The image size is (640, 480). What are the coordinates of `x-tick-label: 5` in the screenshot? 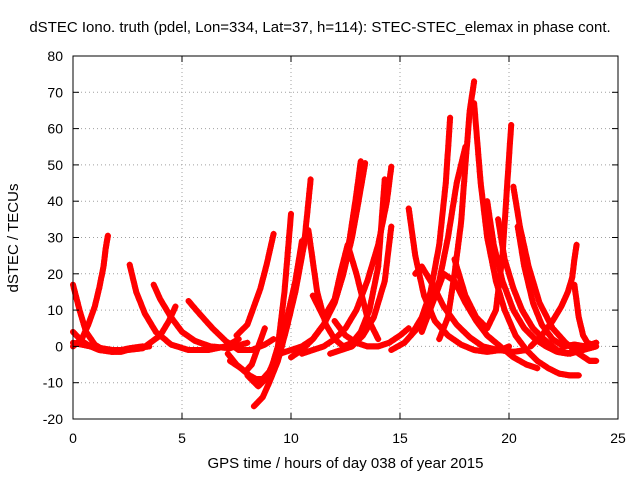 It's located at (182, 438).